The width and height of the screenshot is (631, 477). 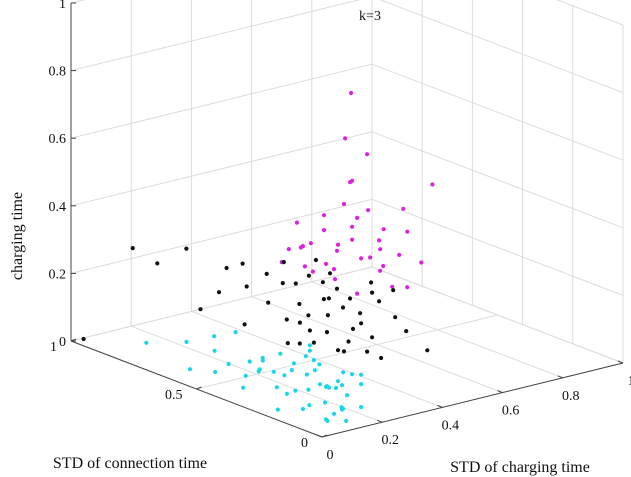 What do you see at coordinates (174, 395) in the screenshot?
I see `y-tick-label: 0.5` at bounding box center [174, 395].